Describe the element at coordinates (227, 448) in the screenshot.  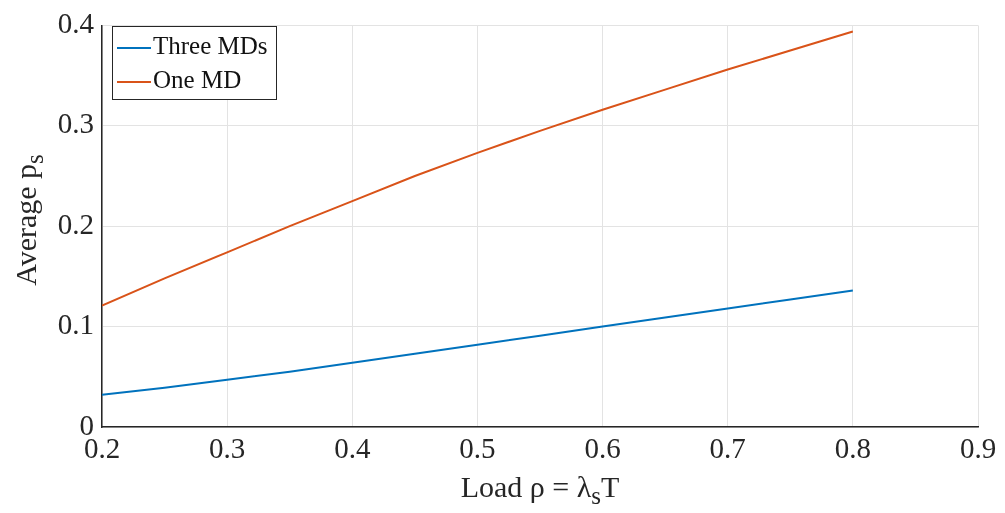
I see `x-tick-label: 0.3` at that location.